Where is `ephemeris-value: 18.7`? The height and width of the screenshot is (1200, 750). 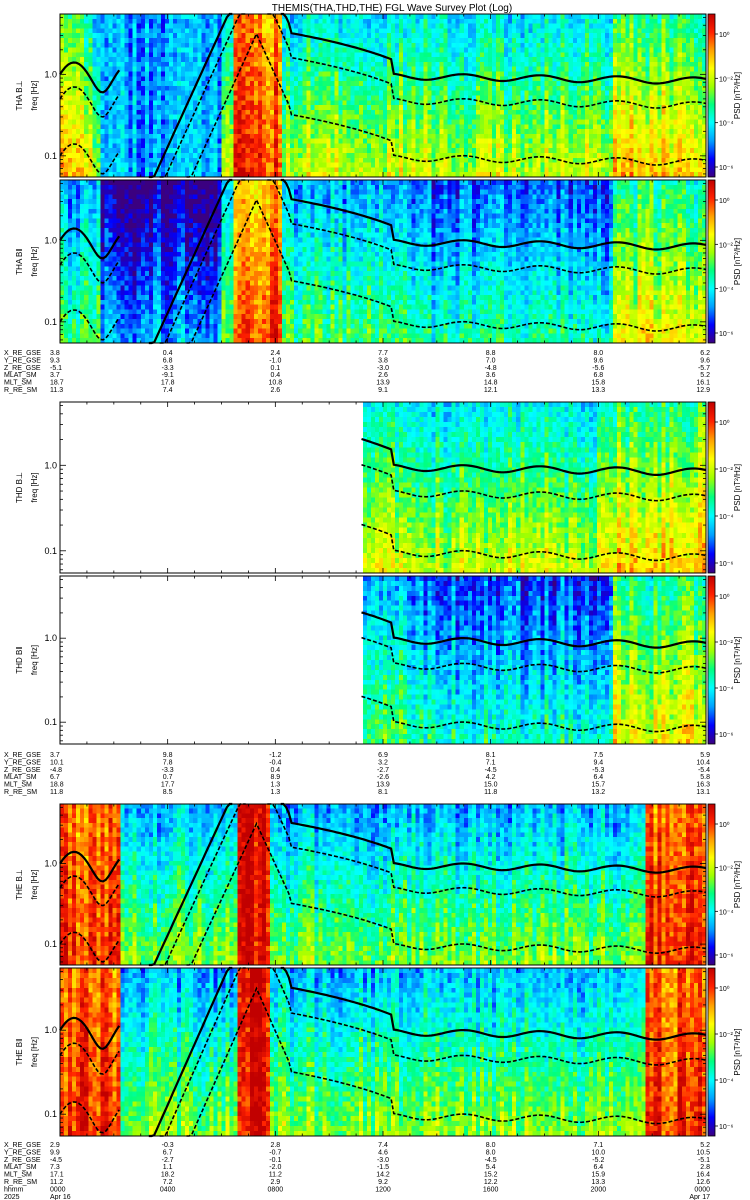 ephemeris-value: 18.7 is located at coordinates (57, 383).